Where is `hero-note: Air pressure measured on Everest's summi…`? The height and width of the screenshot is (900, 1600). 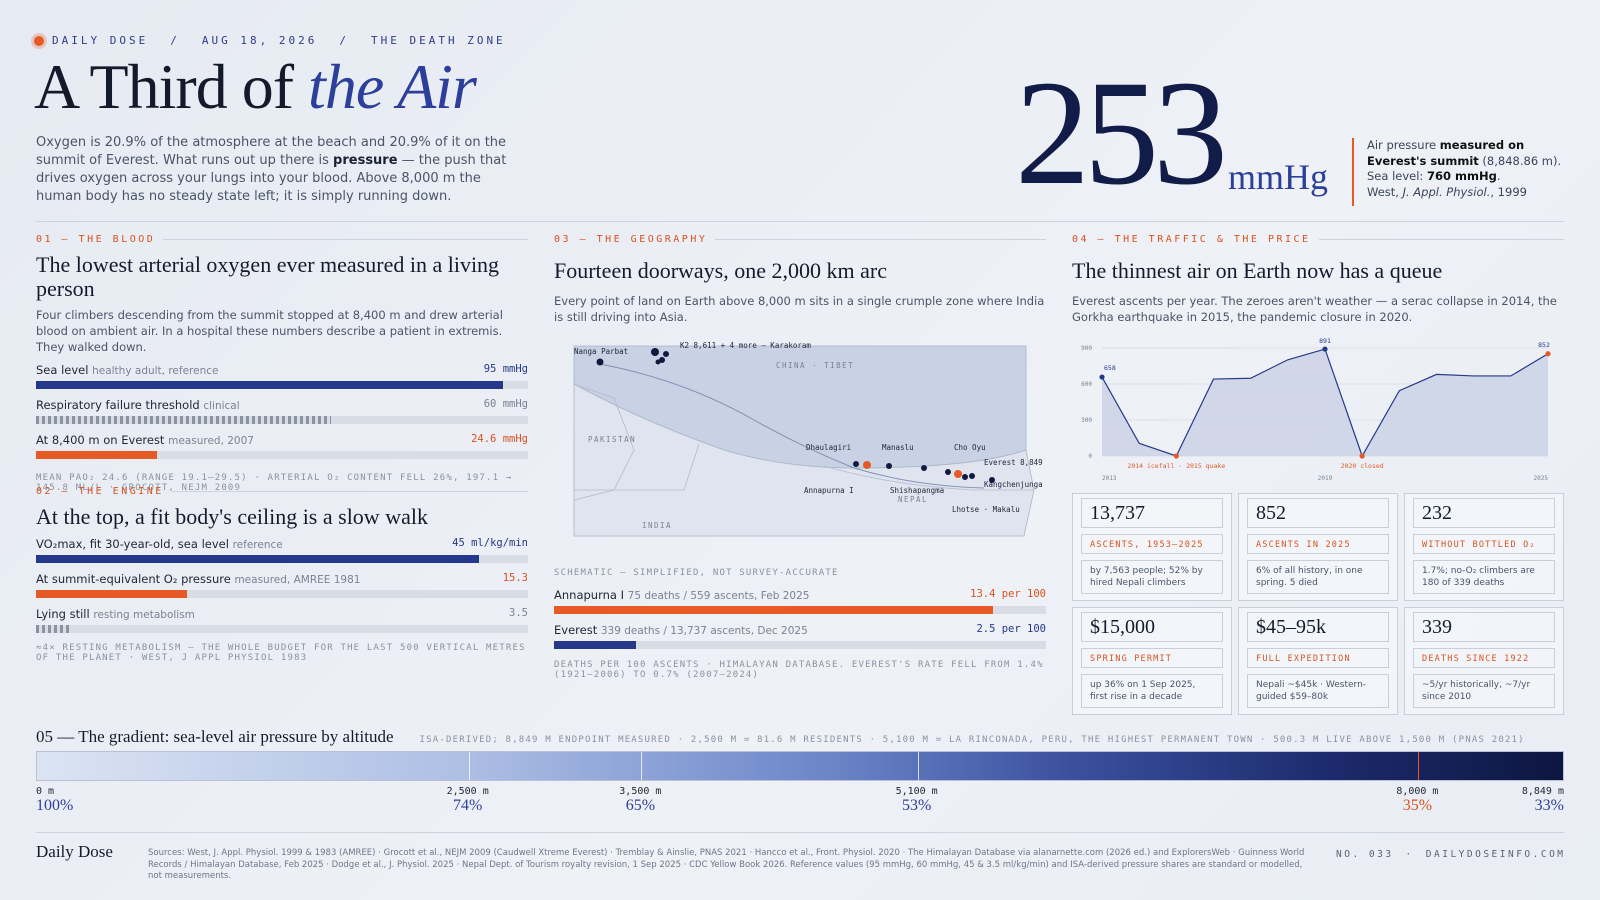
hero-note: Air pressure measured on Everest's summi… is located at coordinates (1464, 168).